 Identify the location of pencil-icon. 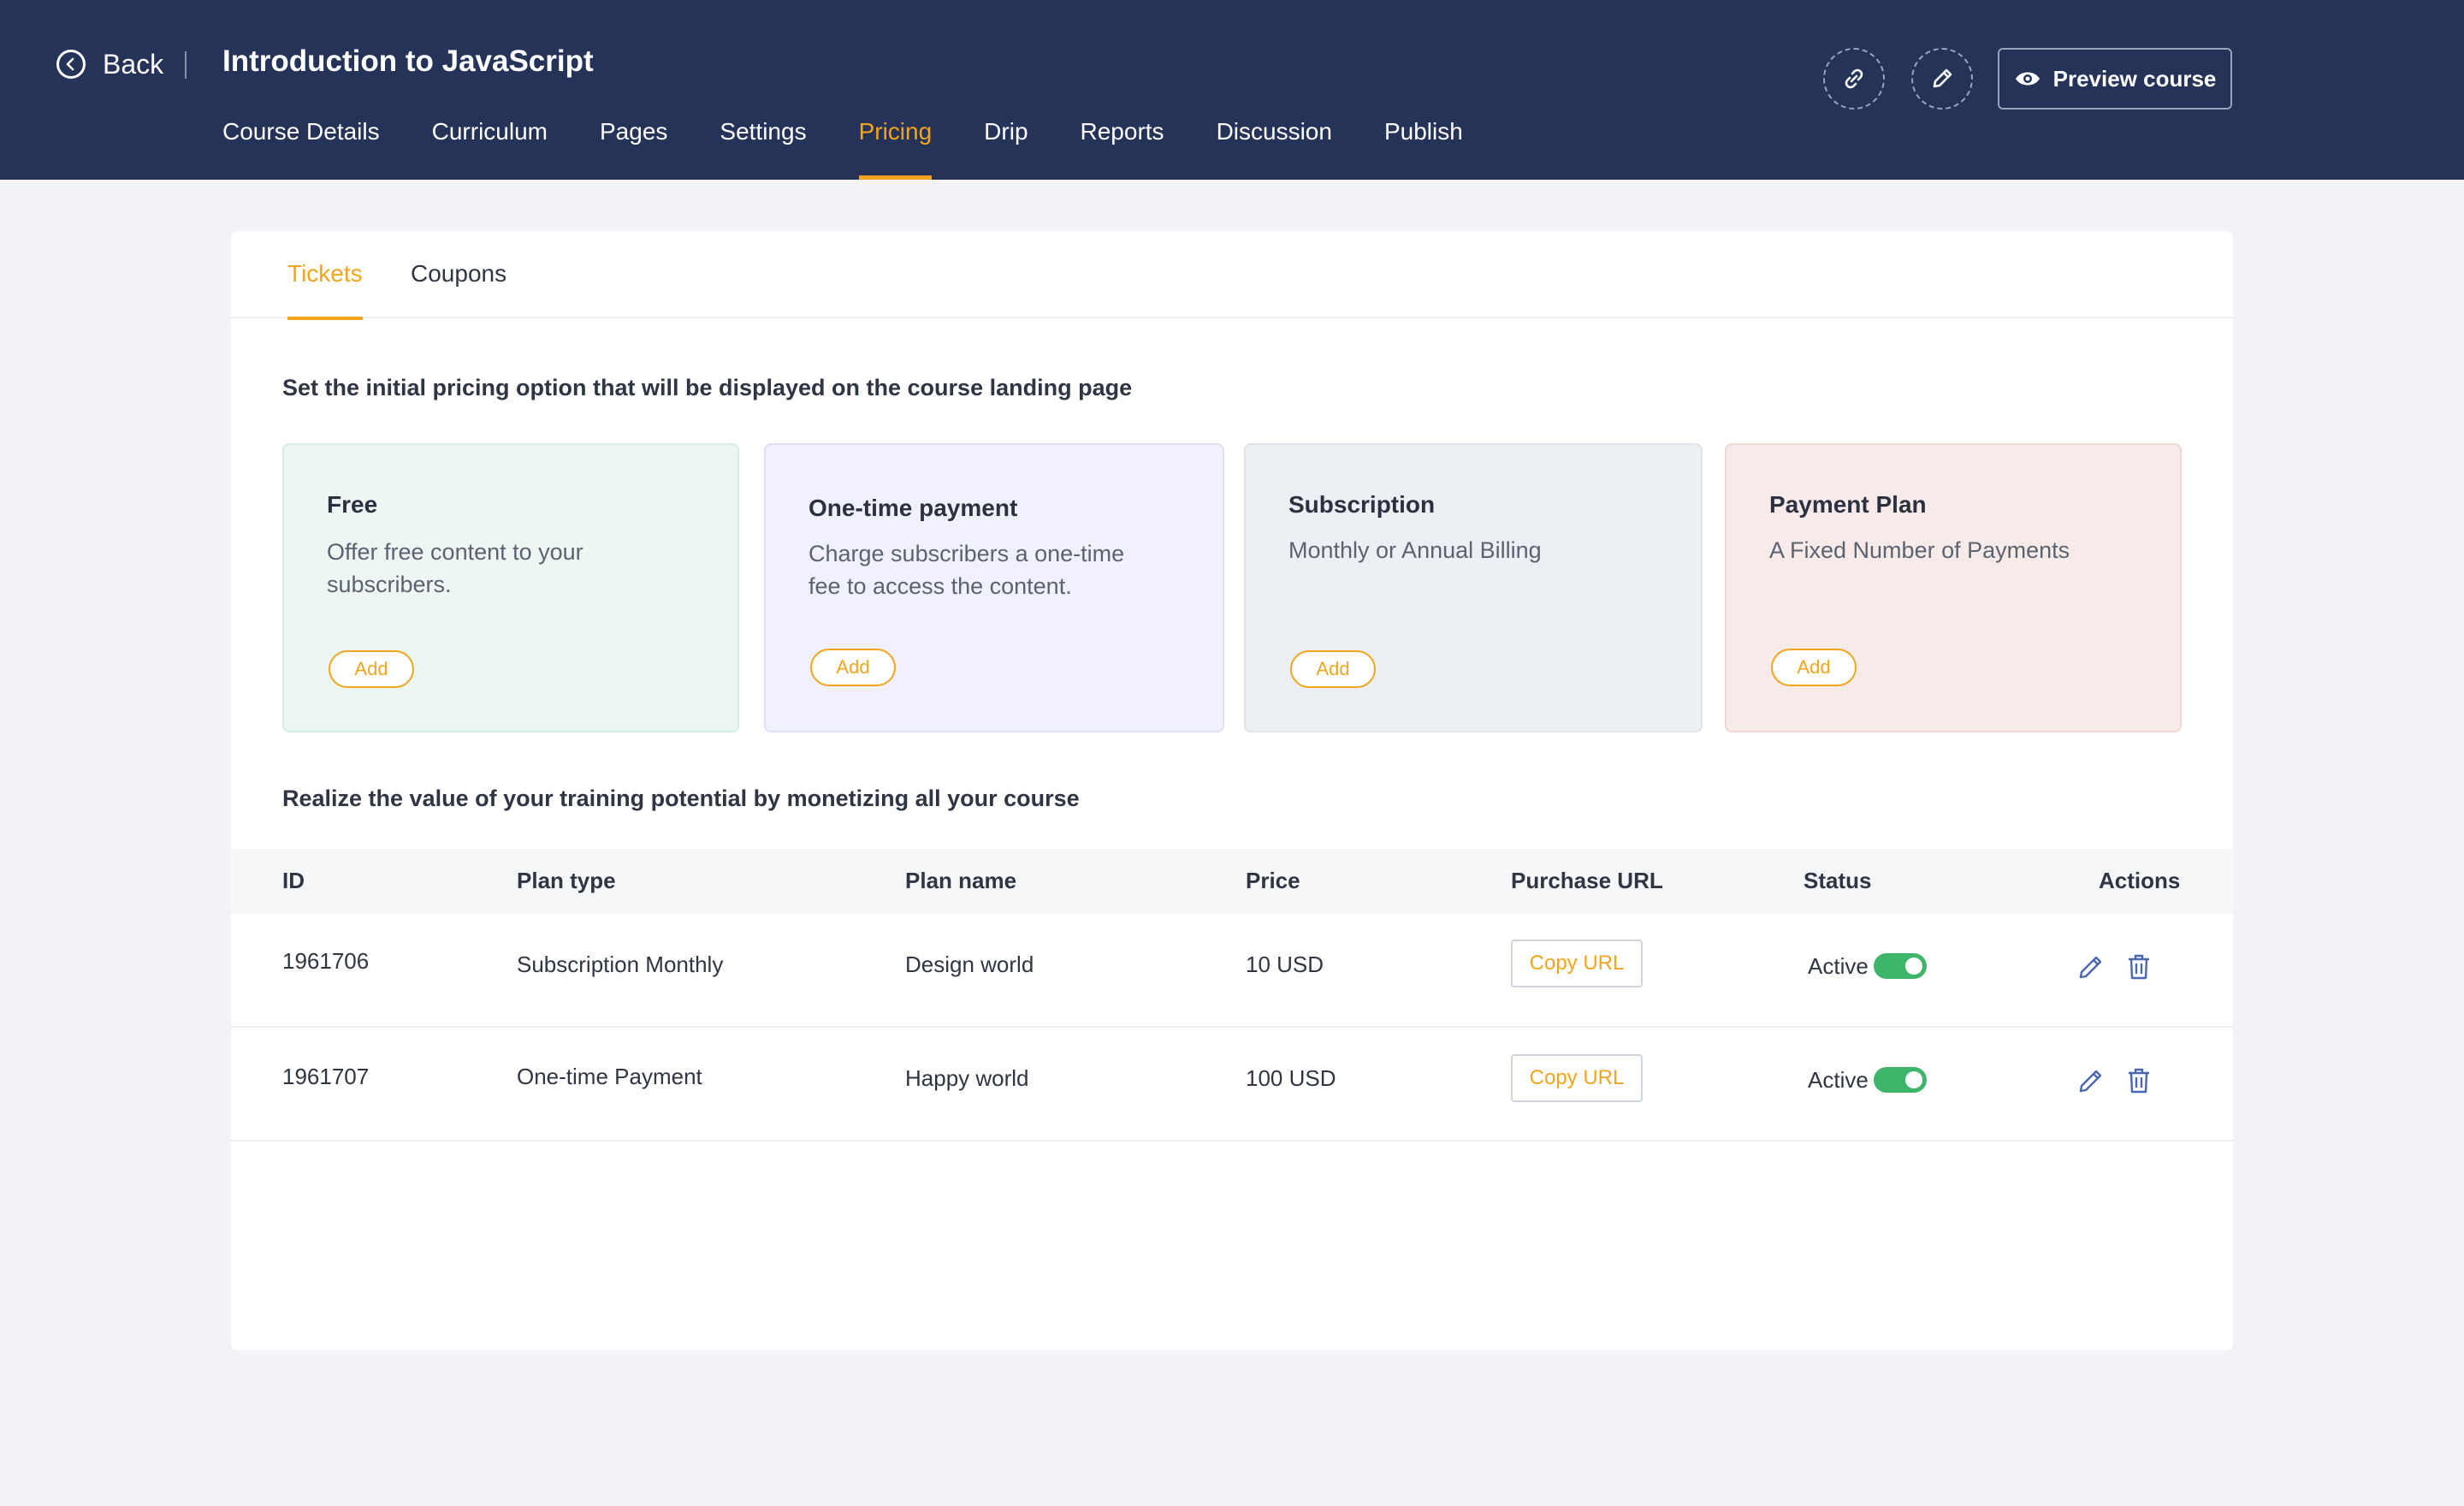
(1942, 78).